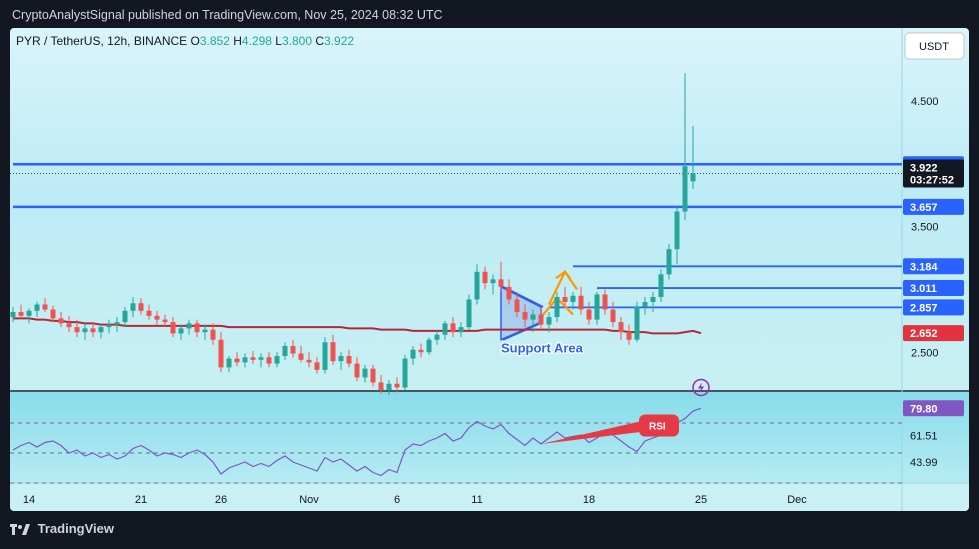  I want to click on tradingview-logo-icon, so click(20, 529).